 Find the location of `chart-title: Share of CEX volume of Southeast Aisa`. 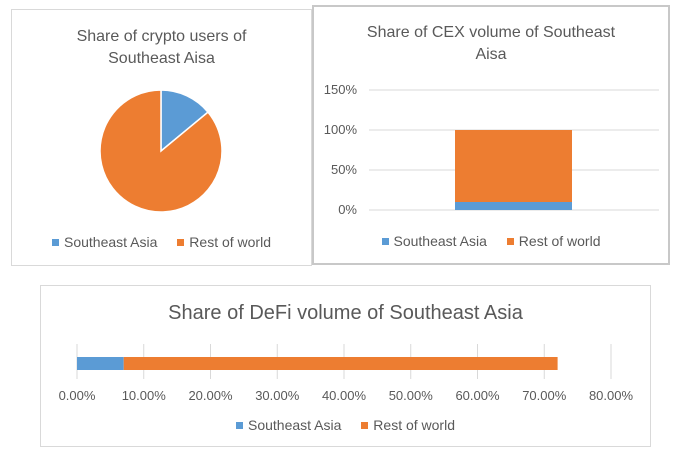

chart-title: Share of CEX volume of Southeast Aisa is located at coordinates (491, 43).